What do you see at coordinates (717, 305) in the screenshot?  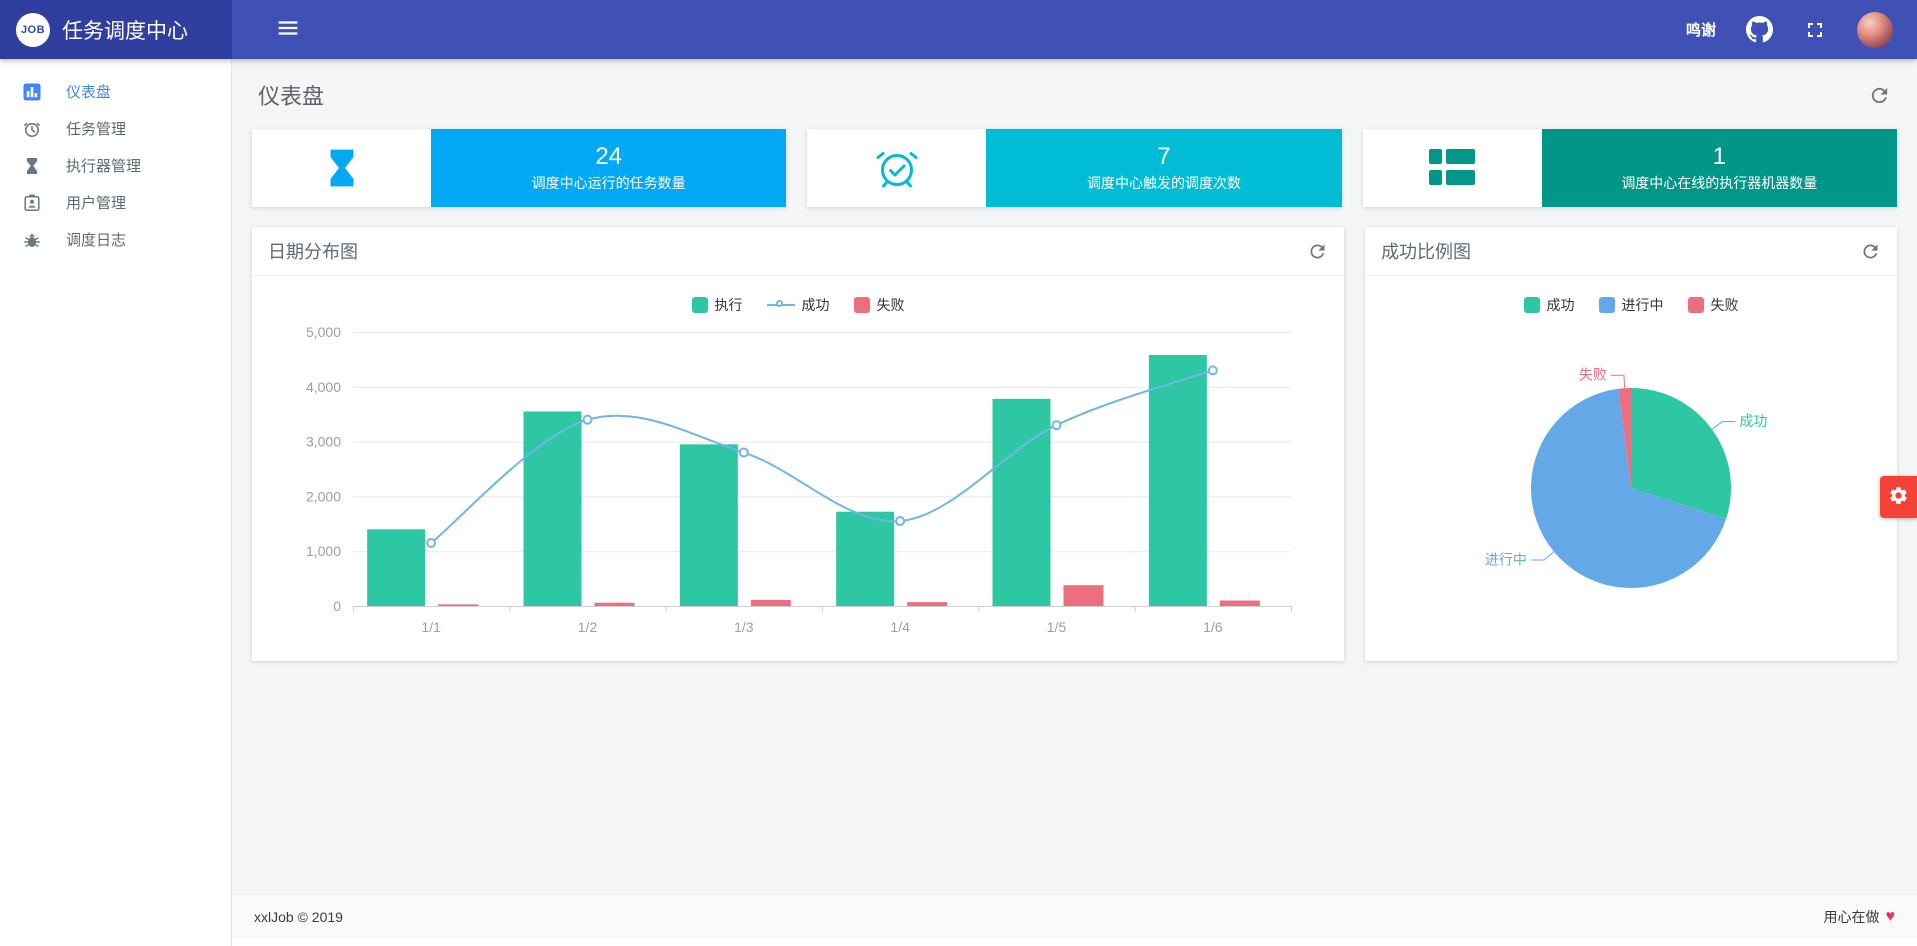 I see `legend-item: 执行` at bounding box center [717, 305].